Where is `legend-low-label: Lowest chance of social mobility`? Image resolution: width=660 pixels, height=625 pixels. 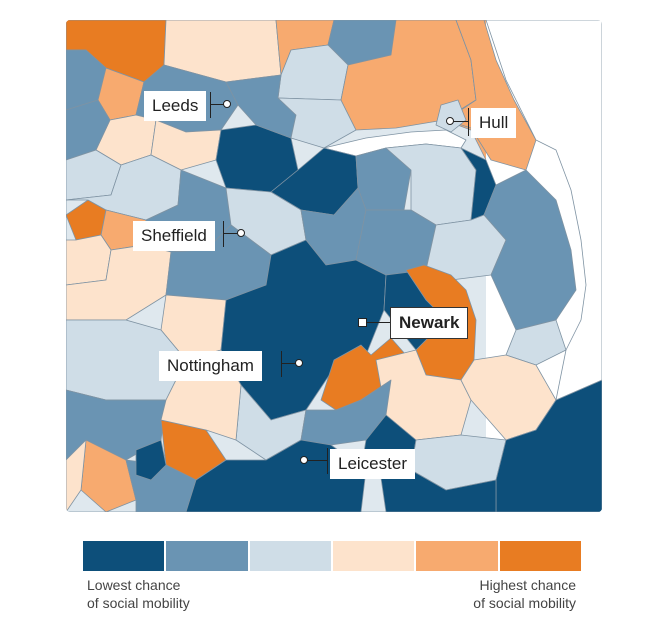 legend-low-label: Lowest chance of social mobility is located at coordinates (138, 594).